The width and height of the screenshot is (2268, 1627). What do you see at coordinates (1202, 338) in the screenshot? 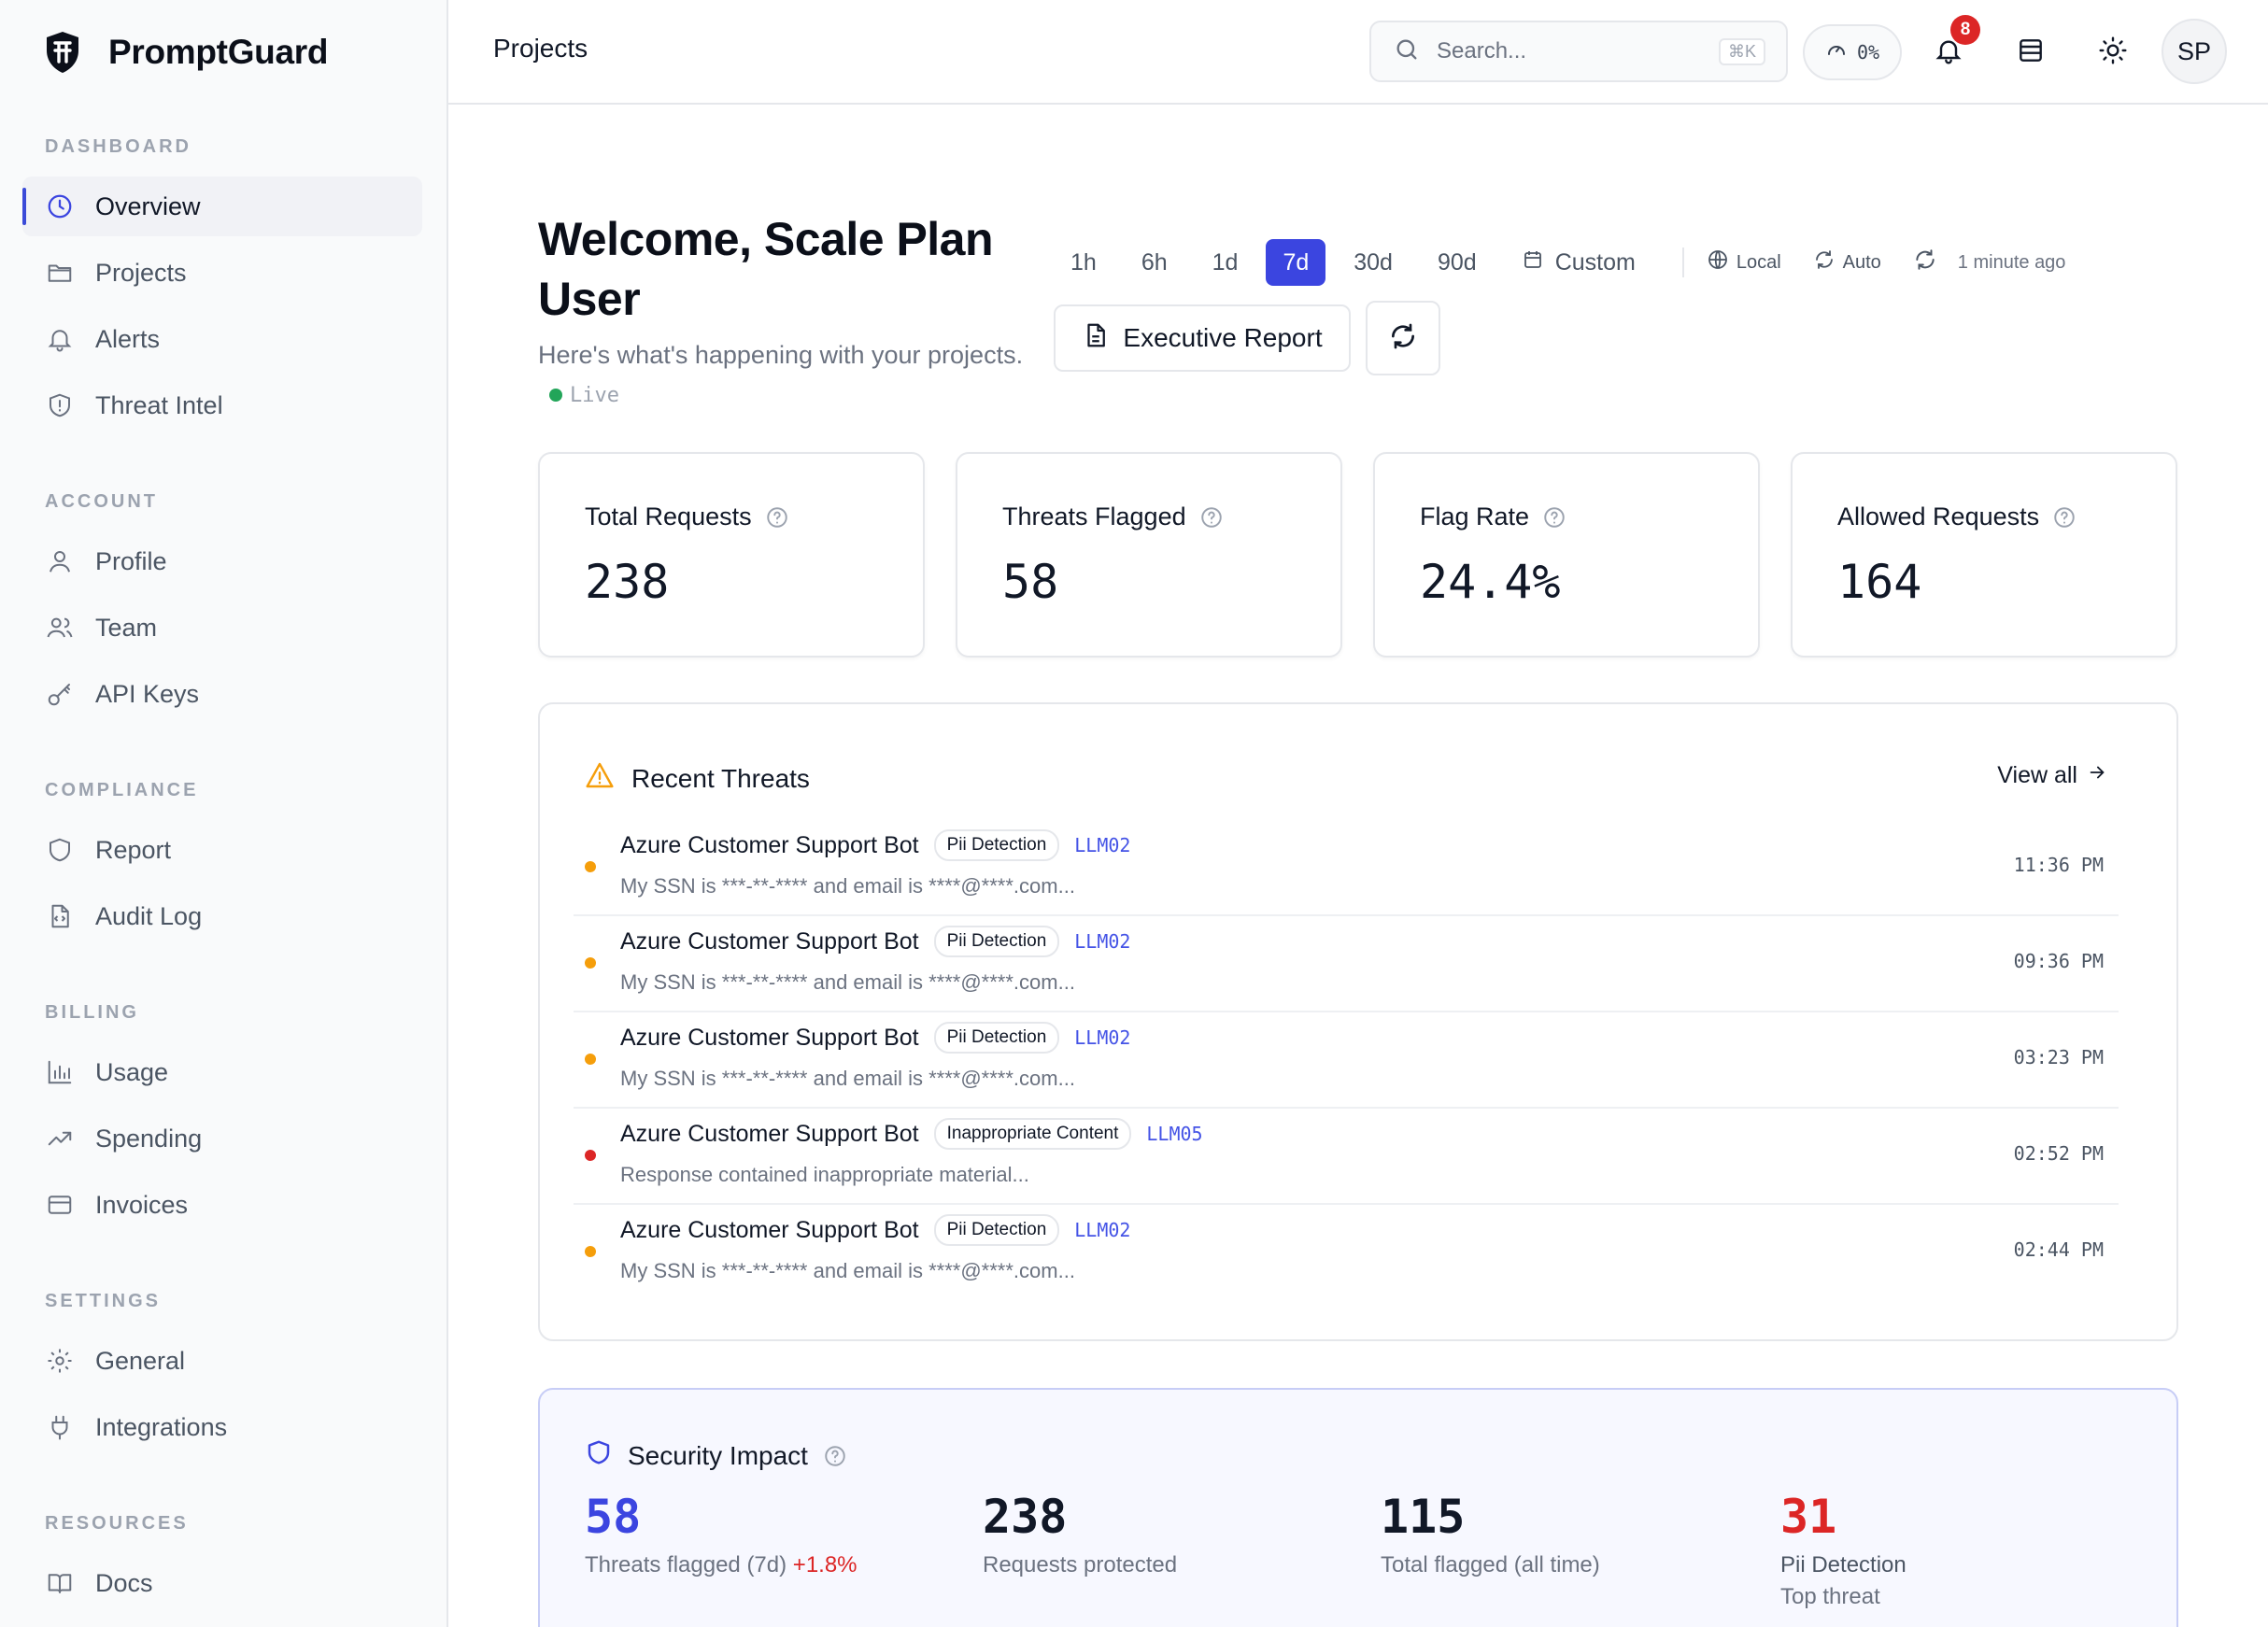
I see `executive-report-button: Executive Report` at bounding box center [1202, 338].